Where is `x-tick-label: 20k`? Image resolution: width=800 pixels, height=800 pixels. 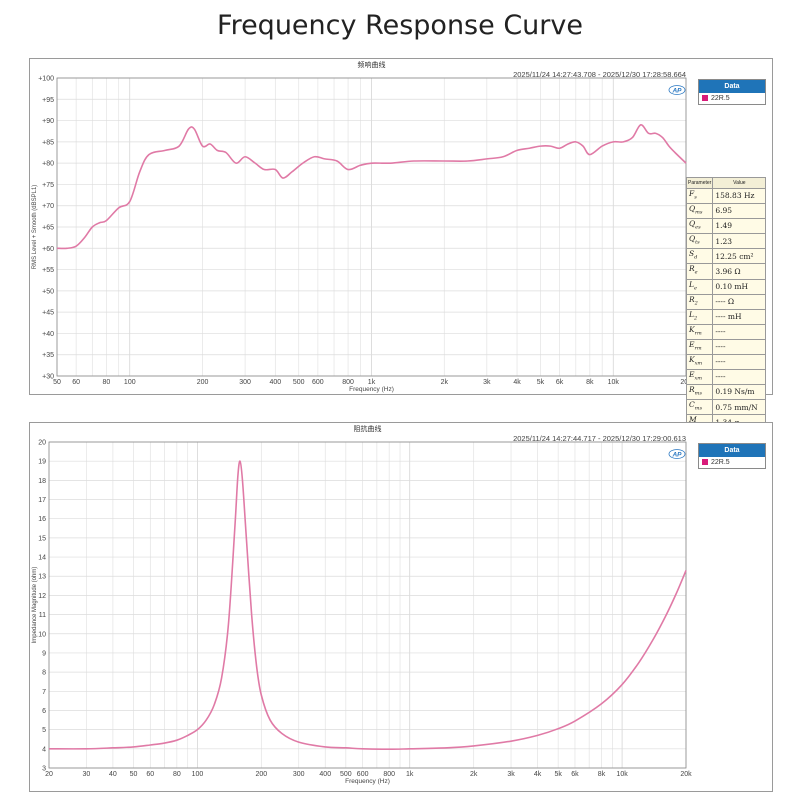
x-tick-label: 20k is located at coordinates (686, 774).